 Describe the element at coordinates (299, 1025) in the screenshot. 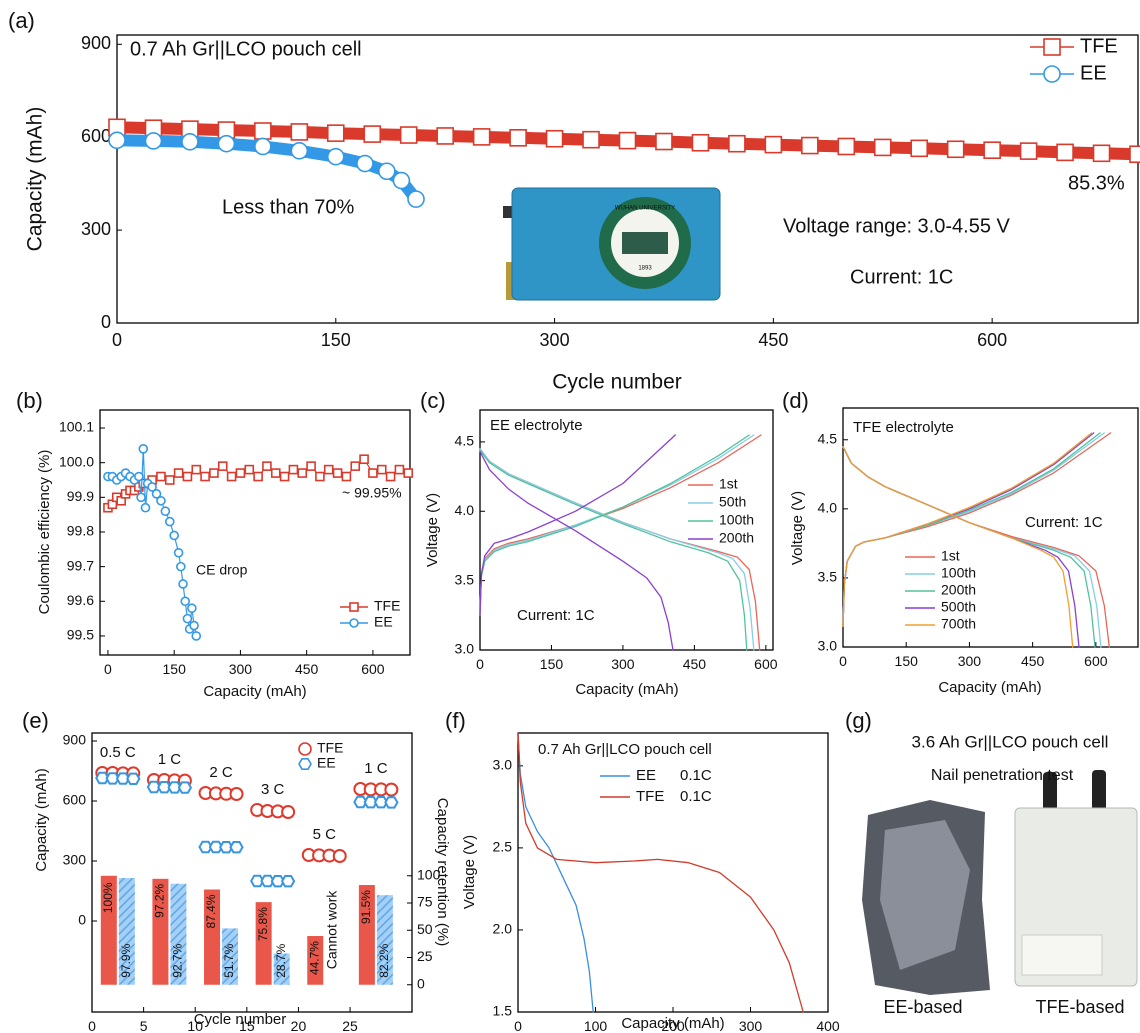

I see `x-tick-label: 20` at that location.